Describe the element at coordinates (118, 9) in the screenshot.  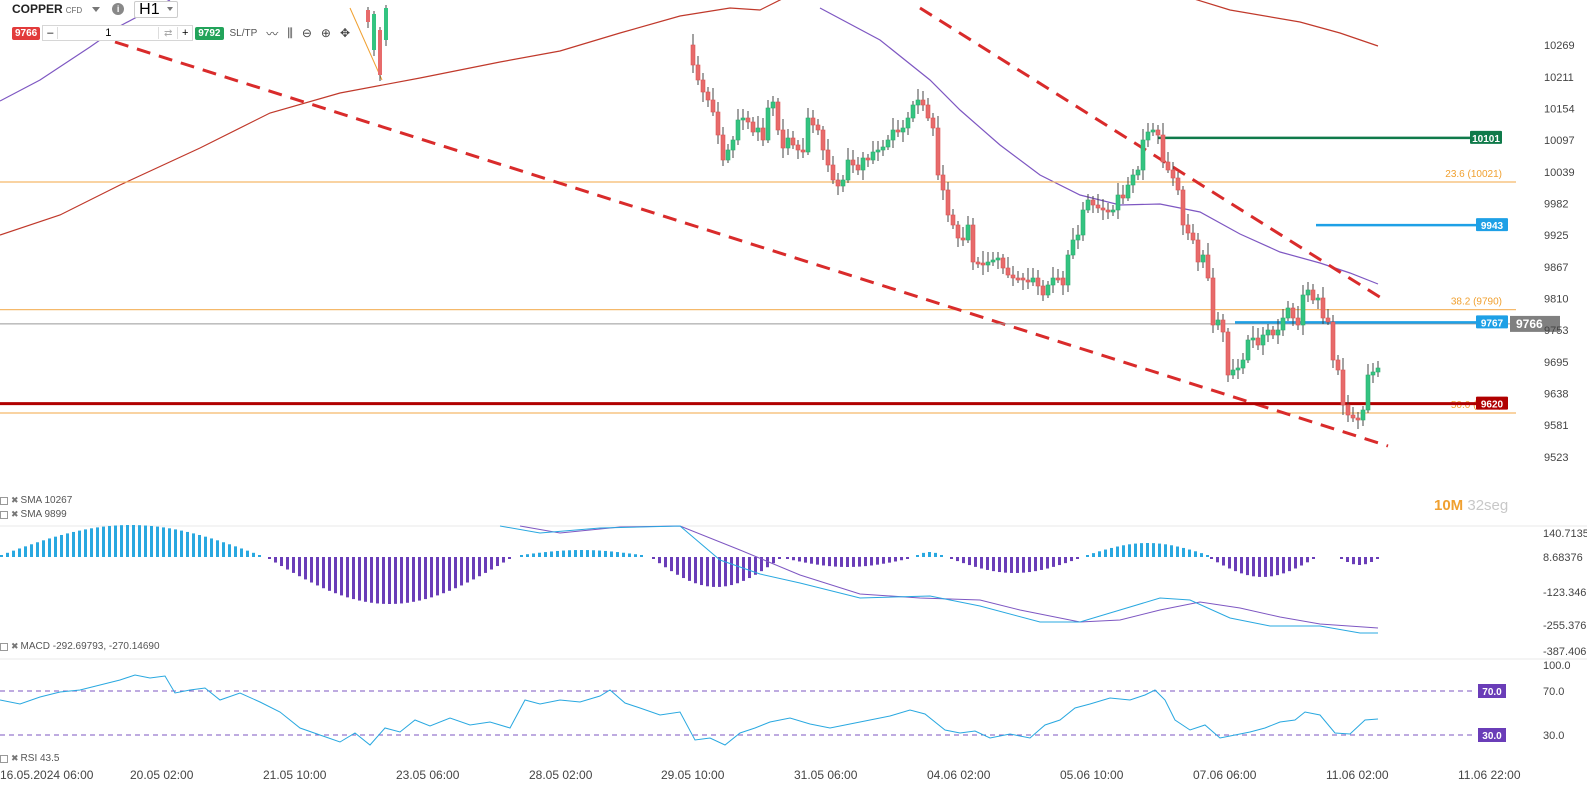
I see `info-icon: i` at that location.